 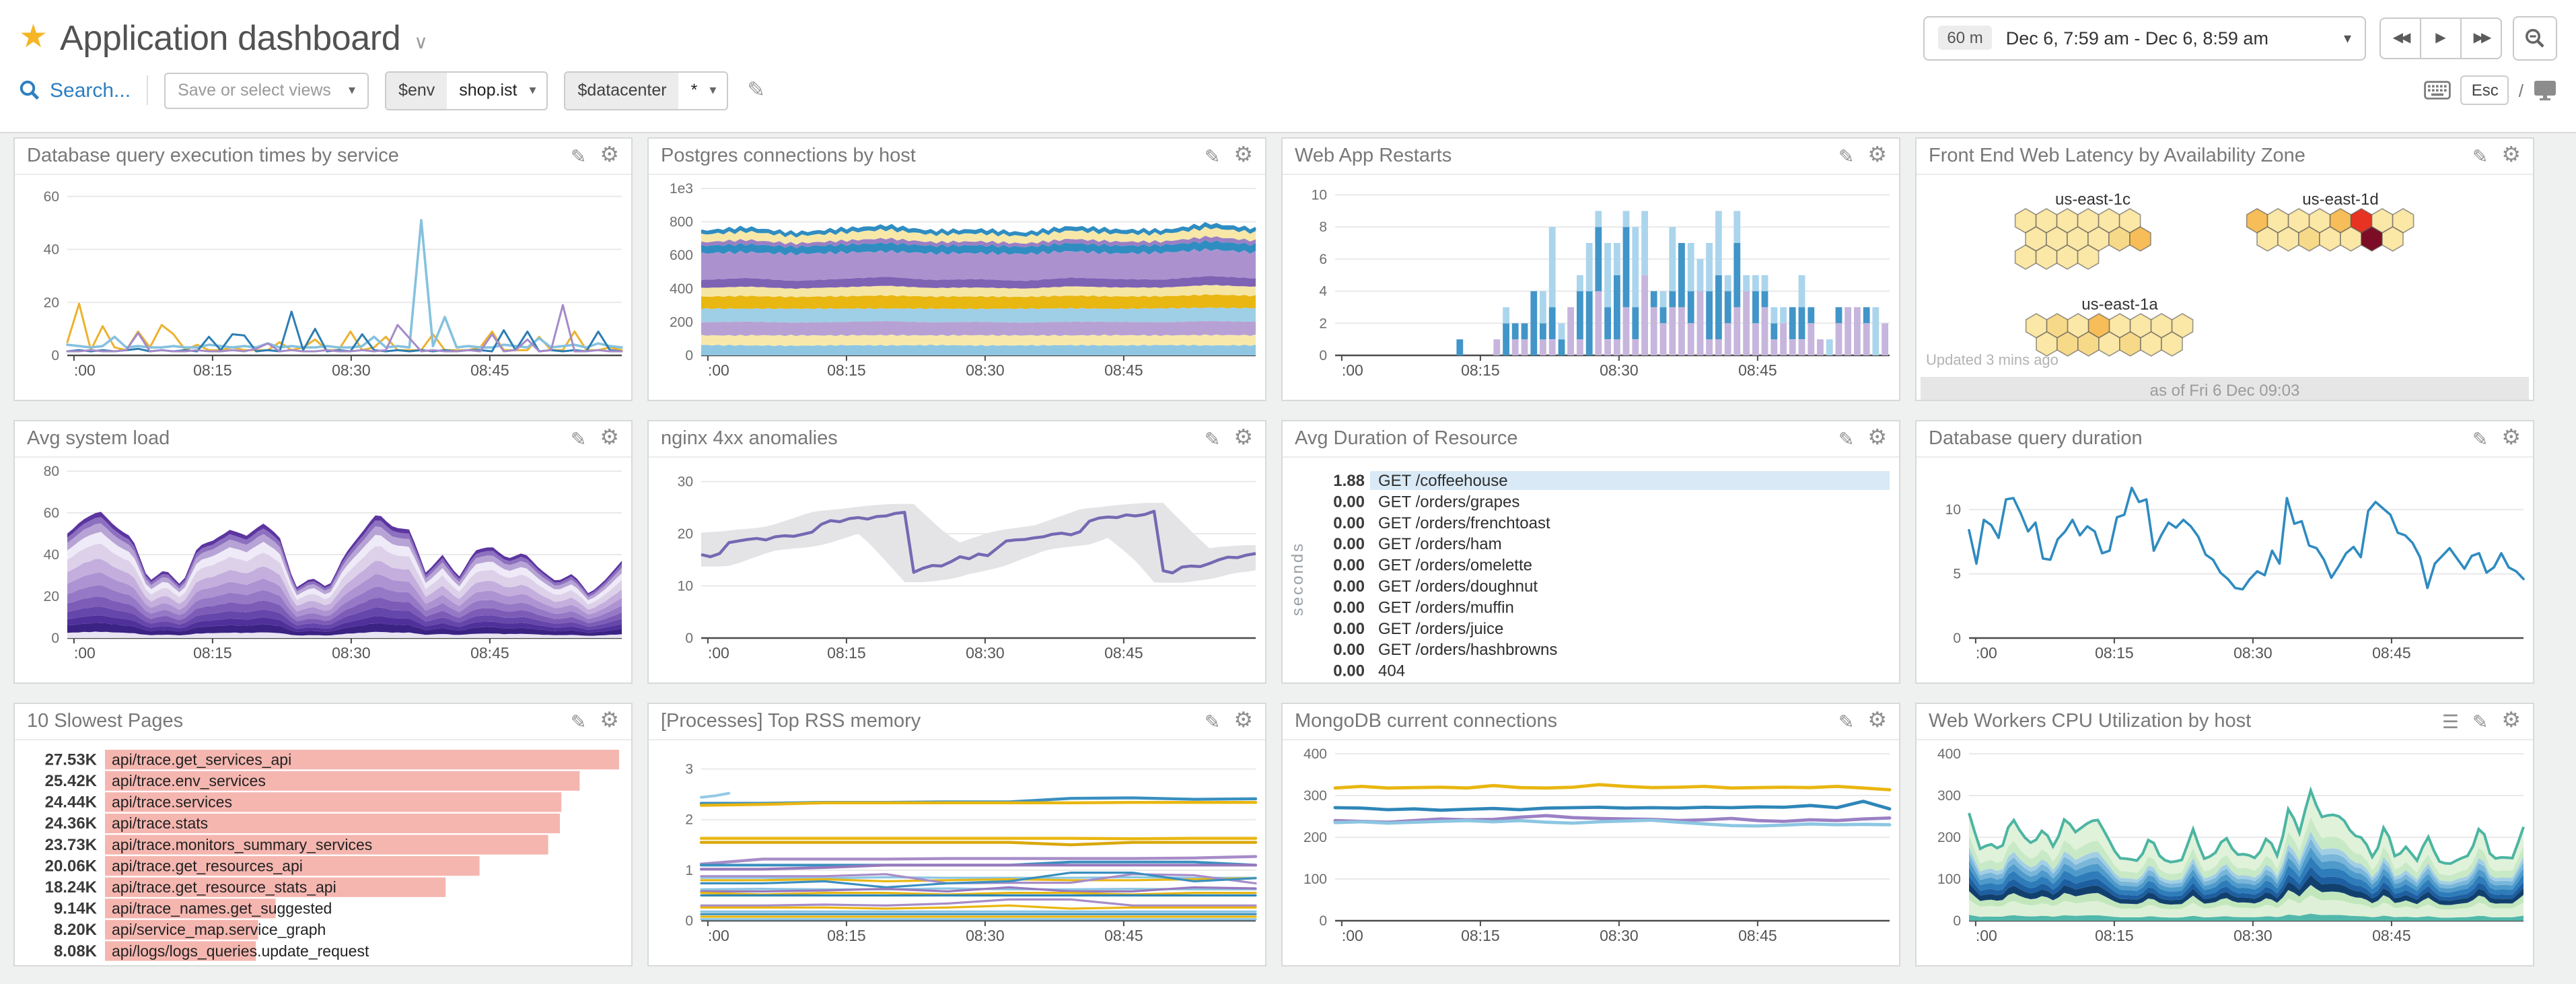 What do you see at coordinates (2400, 38) in the screenshot?
I see `time-back-button: ◀◀` at bounding box center [2400, 38].